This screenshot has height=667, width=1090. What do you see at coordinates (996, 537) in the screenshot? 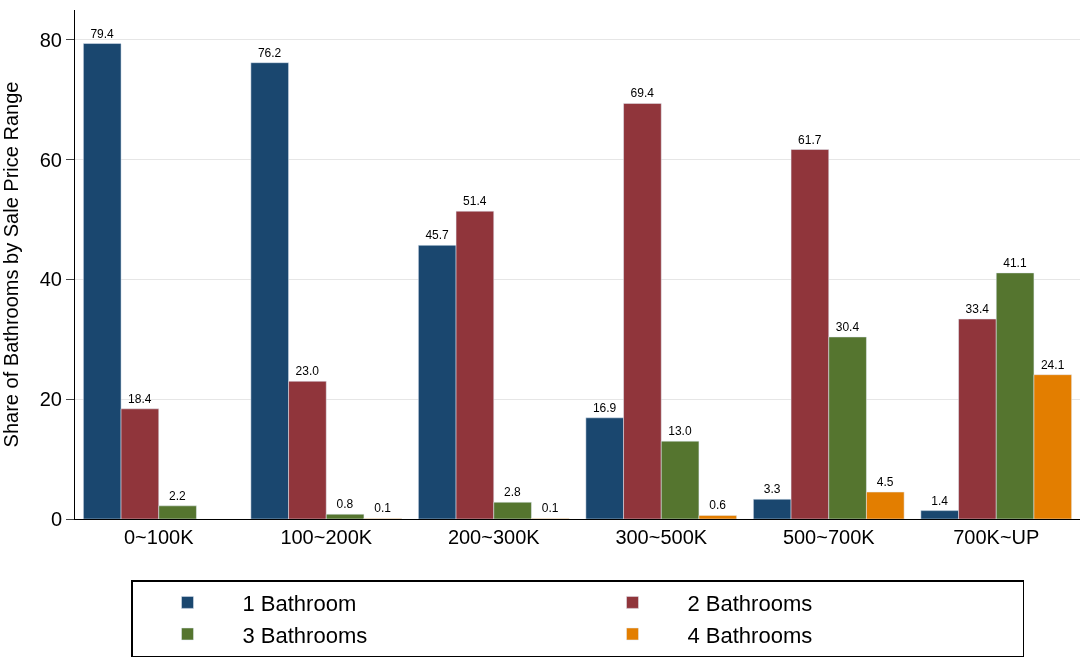
I see `x-tick-label: 700K~UP` at bounding box center [996, 537].